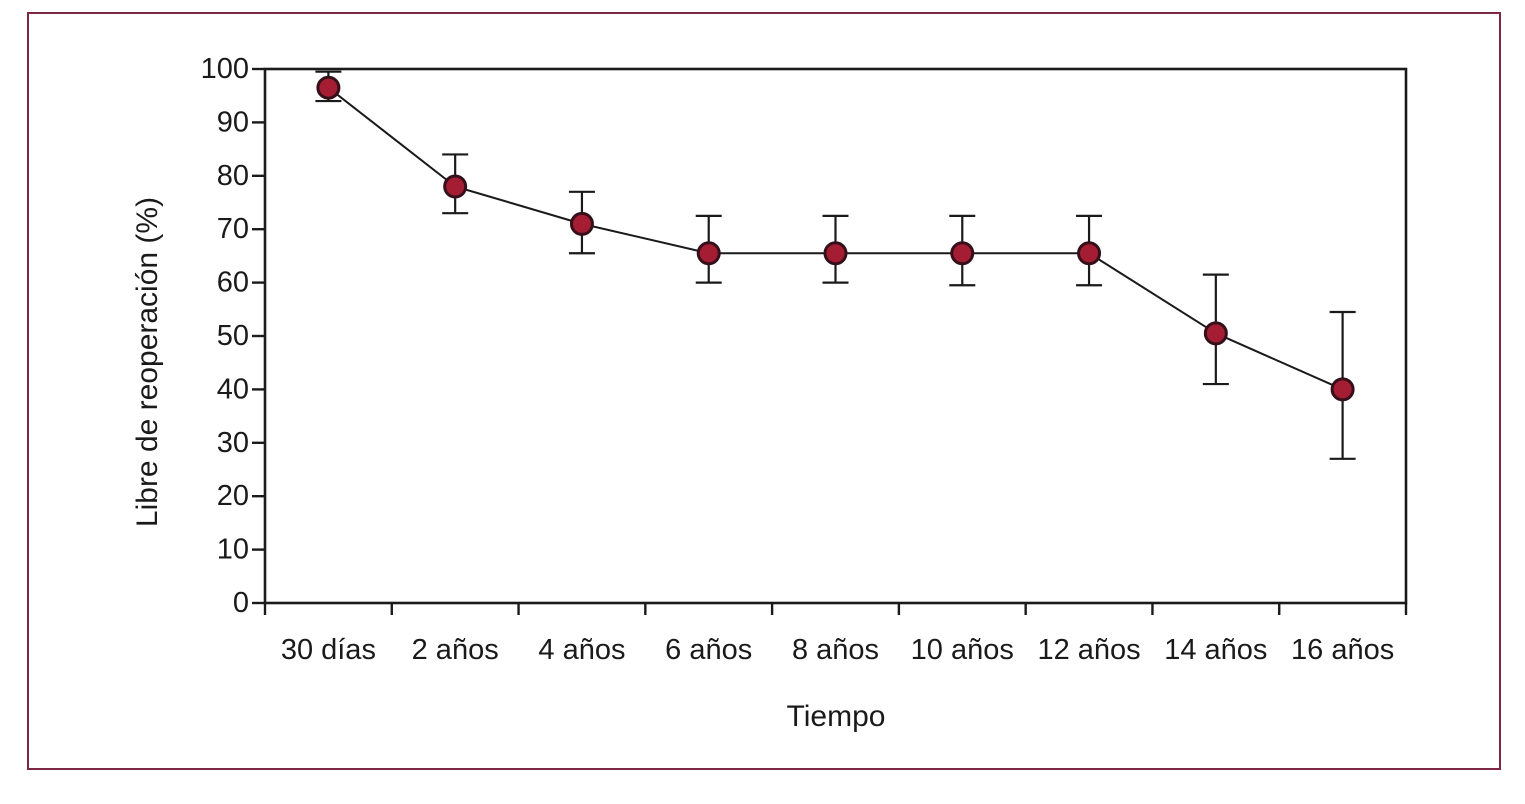  Describe the element at coordinates (836, 716) in the screenshot. I see `x-axis-title: Tiempo` at that location.